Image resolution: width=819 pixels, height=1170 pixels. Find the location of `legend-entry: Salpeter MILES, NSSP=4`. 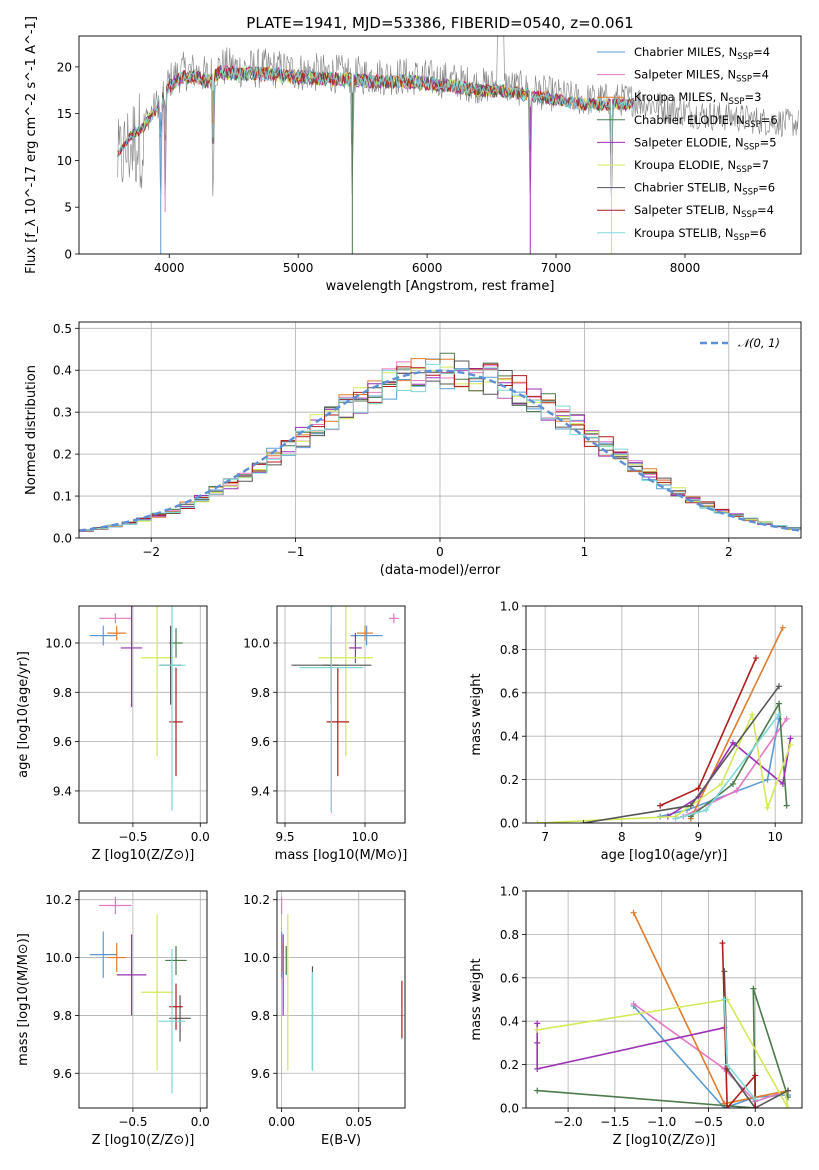

legend-entry: Salpeter MILES, NSSP=4 is located at coordinates (701, 76).